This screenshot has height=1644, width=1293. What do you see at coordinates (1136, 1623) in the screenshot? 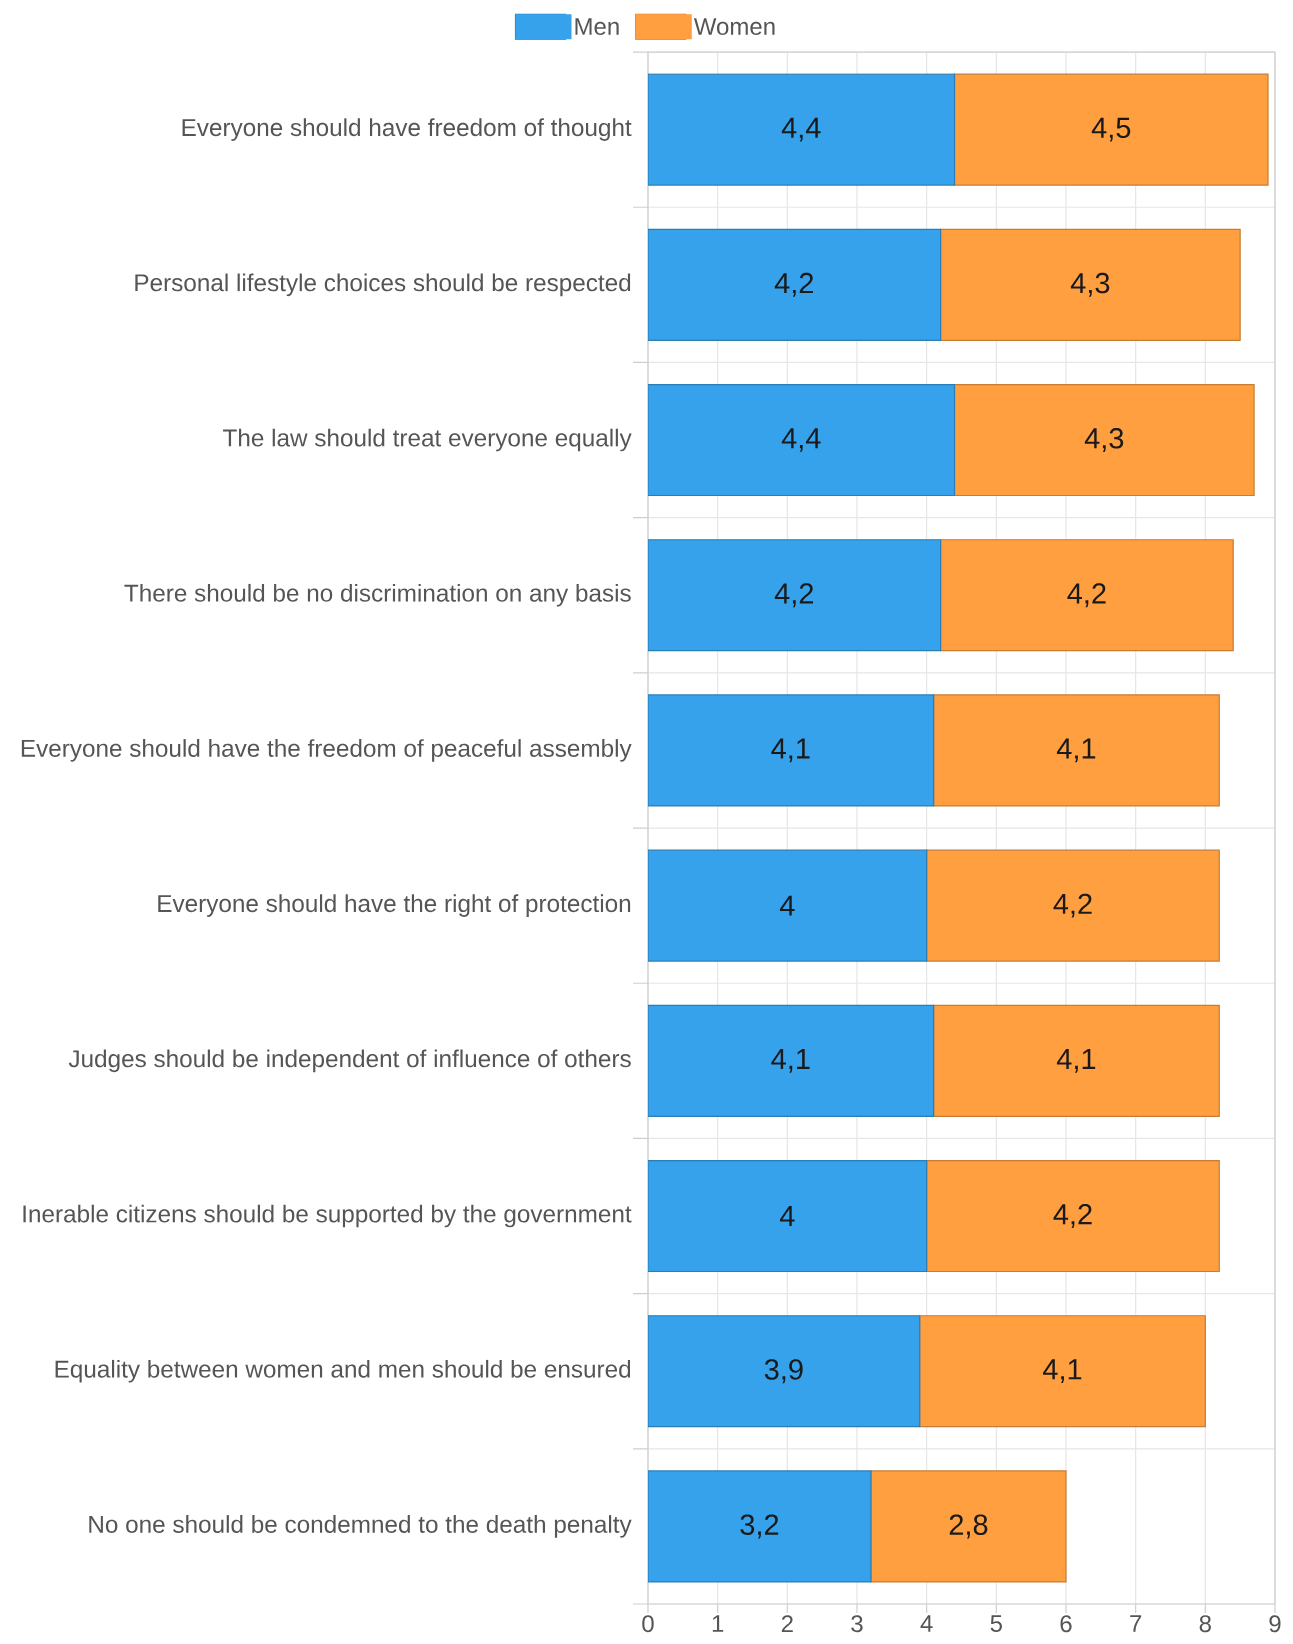
I see `x-tick-label: 7` at bounding box center [1136, 1623].